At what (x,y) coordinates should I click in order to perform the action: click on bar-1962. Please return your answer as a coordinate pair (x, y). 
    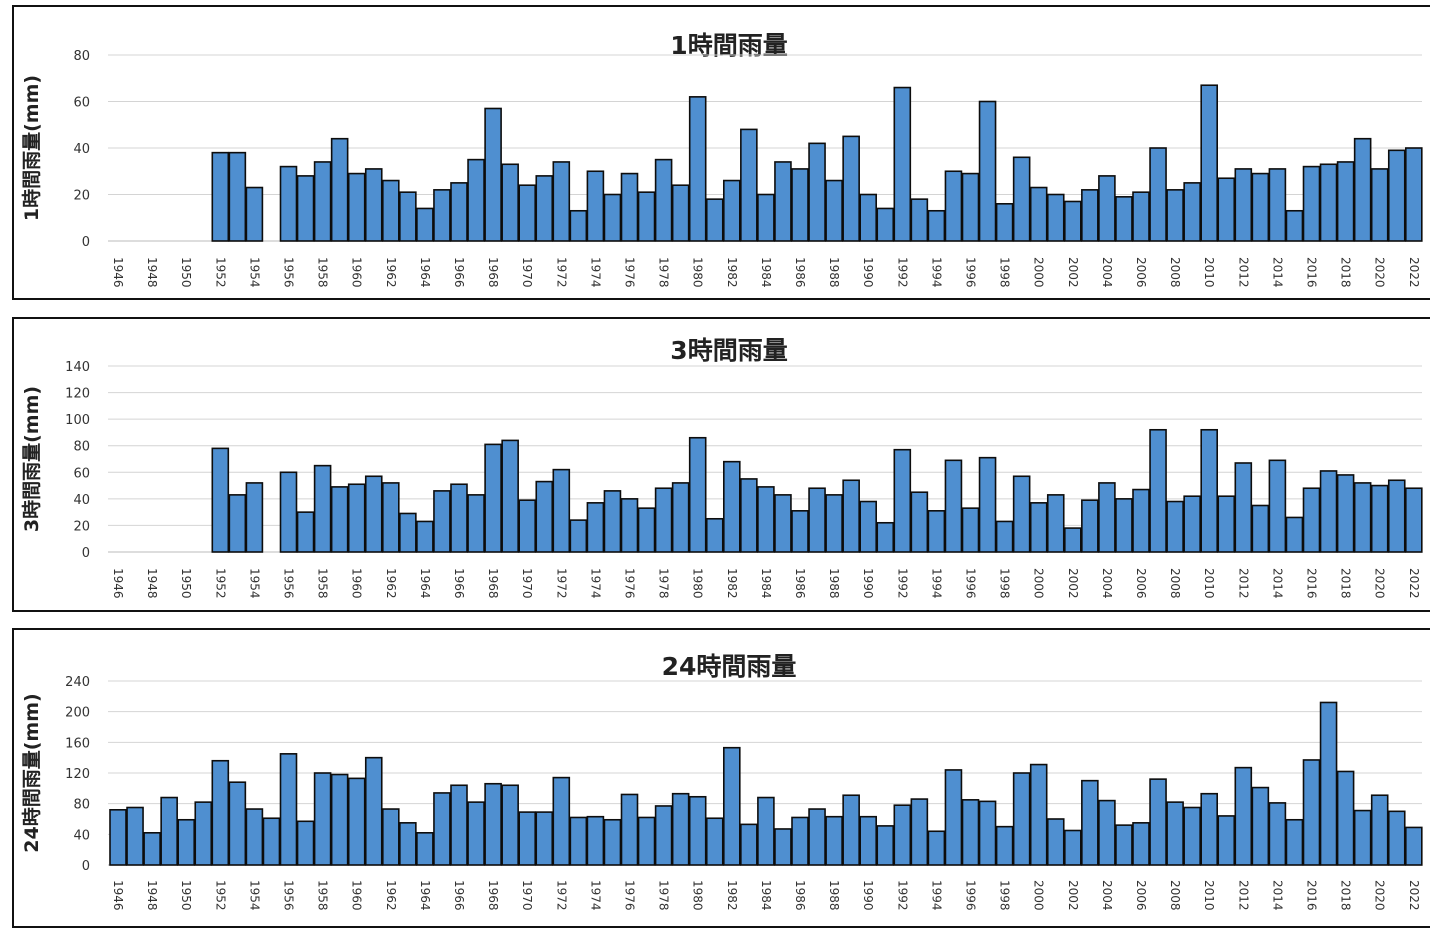
    Looking at the image, I should click on (390, 517).